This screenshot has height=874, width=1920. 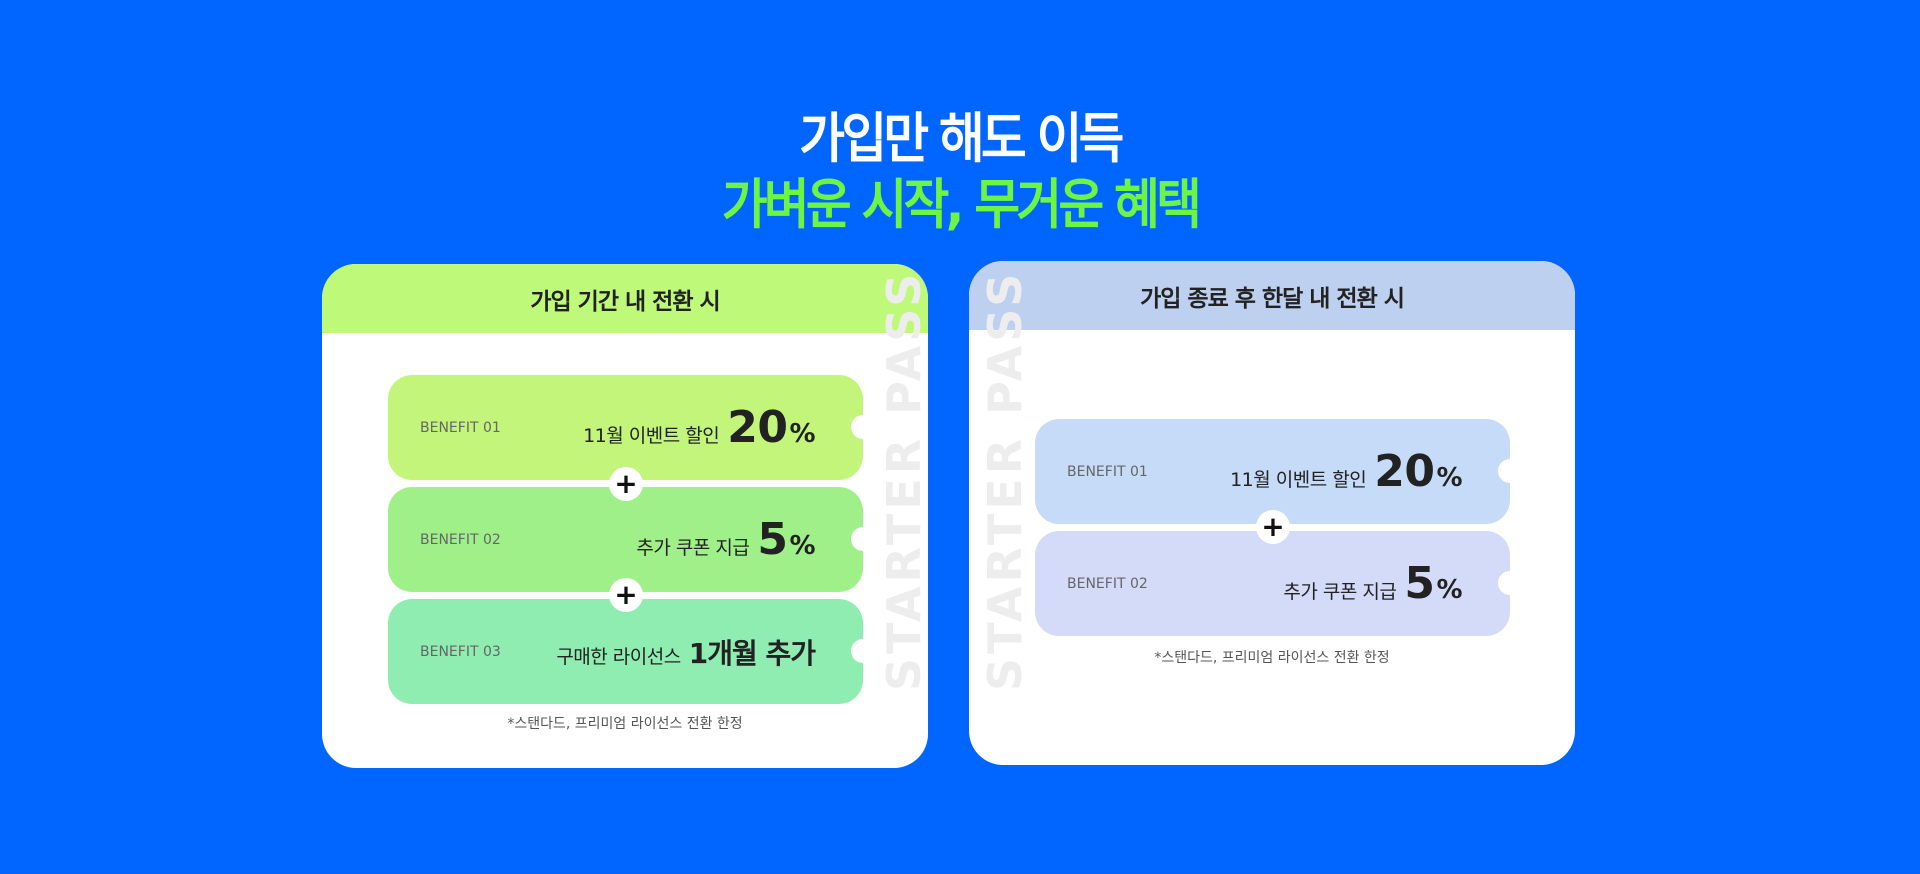 What do you see at coordinates (902, 480) in the screenshot?
I see `starter-pass-watermark: STARTER PASS` at bounding box center [902, 480].